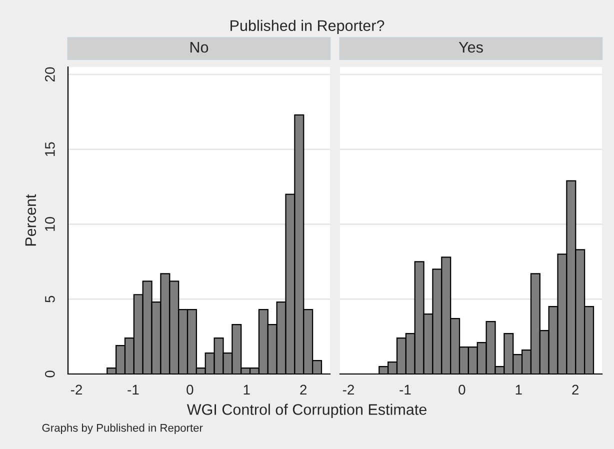 The height and width of the screenshot is (449, 614). I want to click on y-tick-label: 10, so click(50, 224).